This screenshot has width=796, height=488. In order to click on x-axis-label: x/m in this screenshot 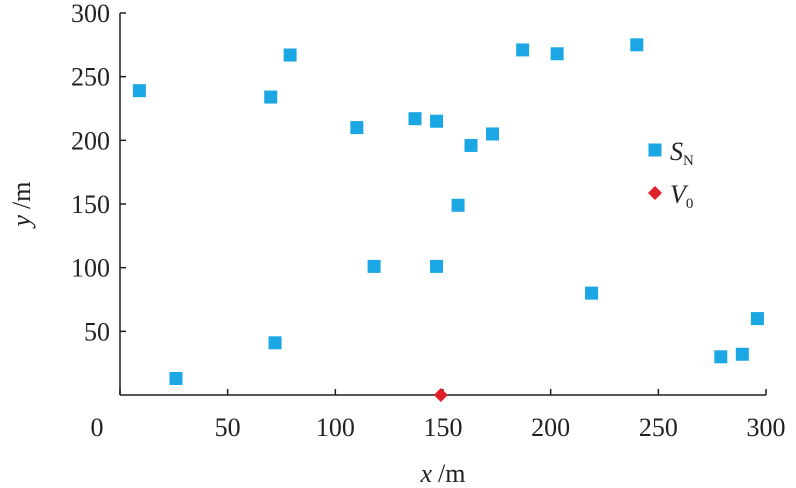, I will do `click(443, 473)`.